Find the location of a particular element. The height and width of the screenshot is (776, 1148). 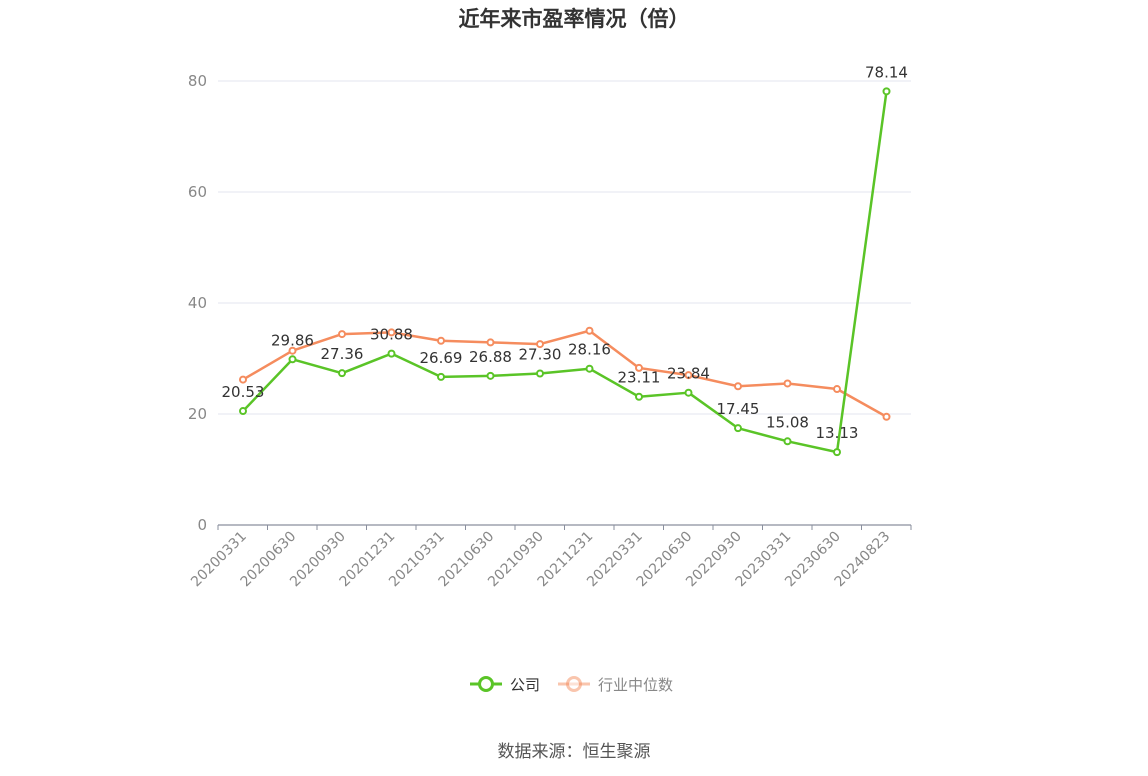

data-label-company: 28.16 is located at coordinates (589, 350).